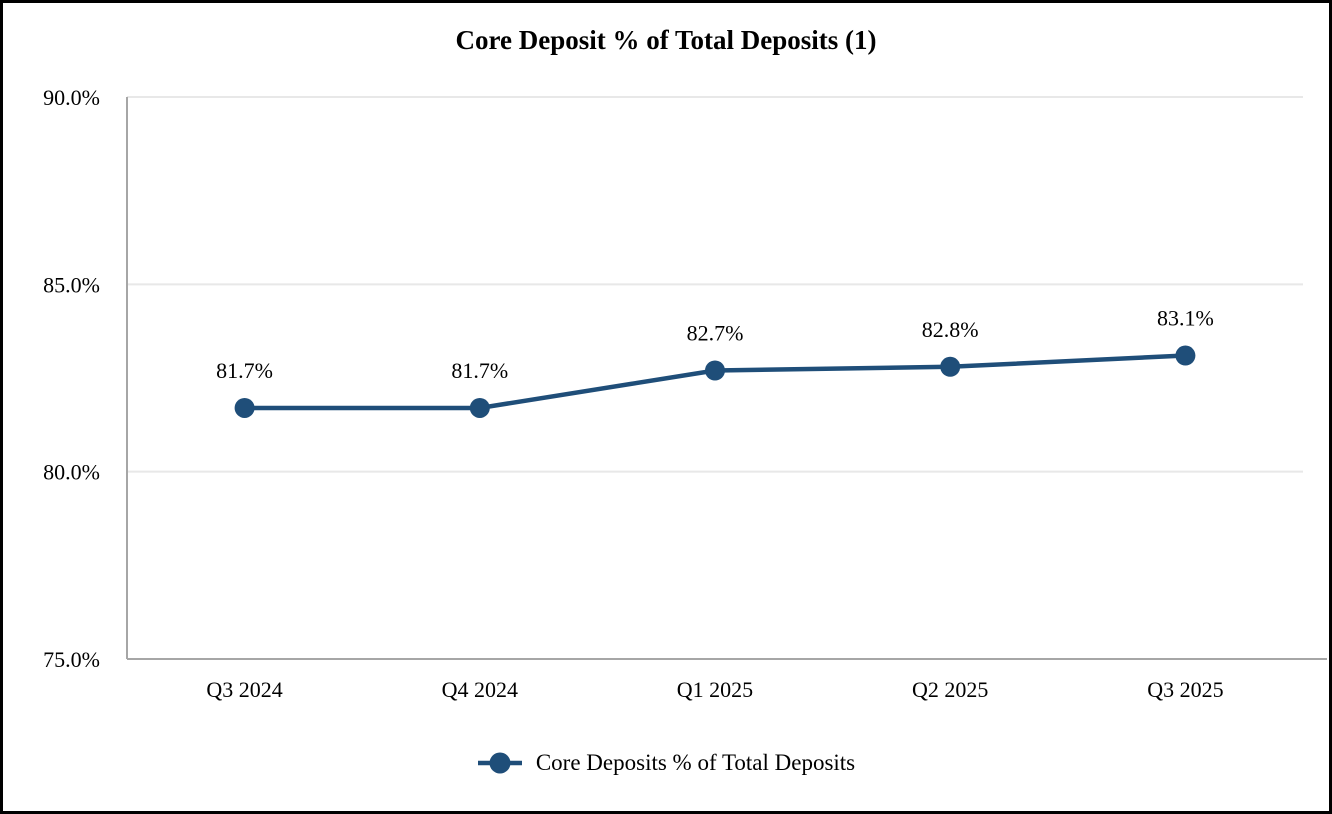  I want to click on x-axis-tick-label: Q3 2024, so click(244, 689).